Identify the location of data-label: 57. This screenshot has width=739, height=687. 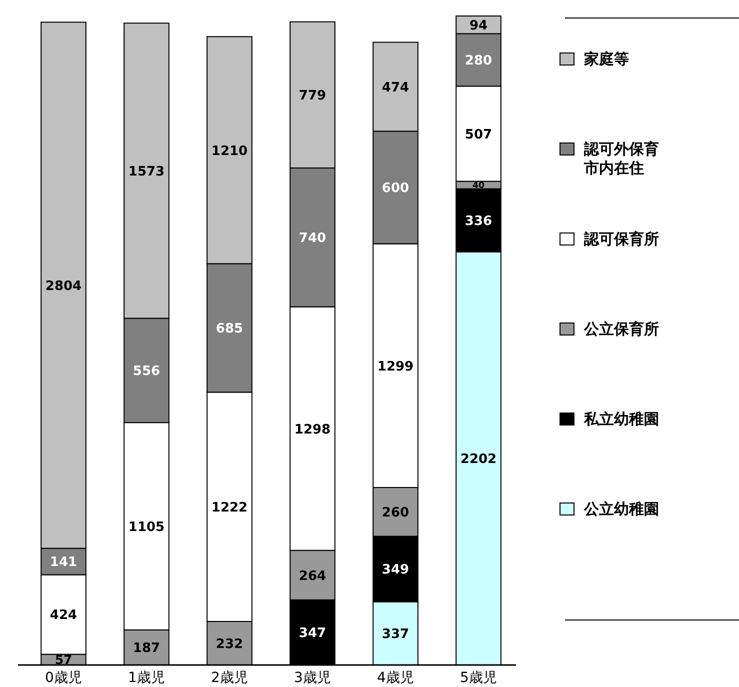
(63, 660).